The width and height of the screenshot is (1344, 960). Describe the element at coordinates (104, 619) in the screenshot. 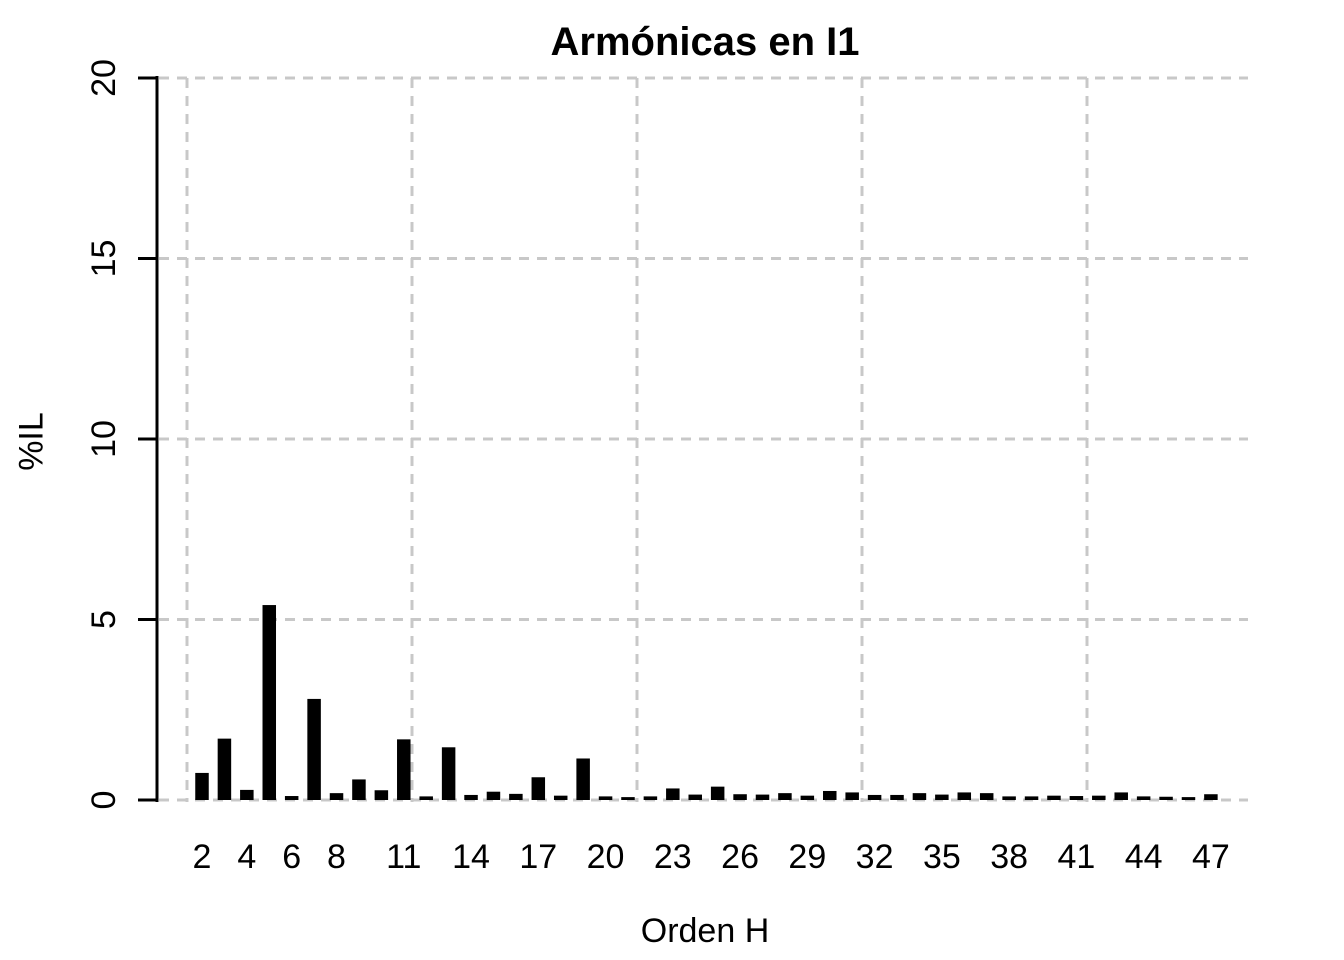

I see `y-tick-label: 5` at that location.